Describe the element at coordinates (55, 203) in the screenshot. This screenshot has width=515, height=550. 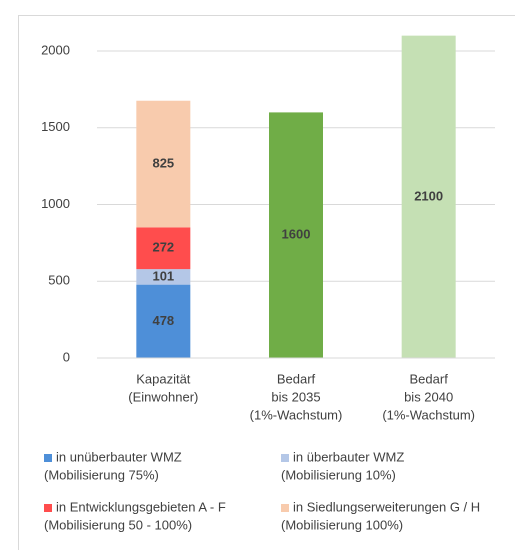
I see `y-tick-label: 1000` at that location.